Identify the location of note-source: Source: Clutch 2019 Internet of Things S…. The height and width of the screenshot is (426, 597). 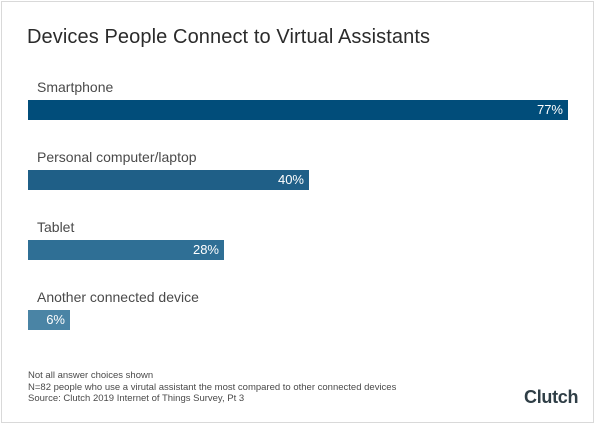
(136, 398).